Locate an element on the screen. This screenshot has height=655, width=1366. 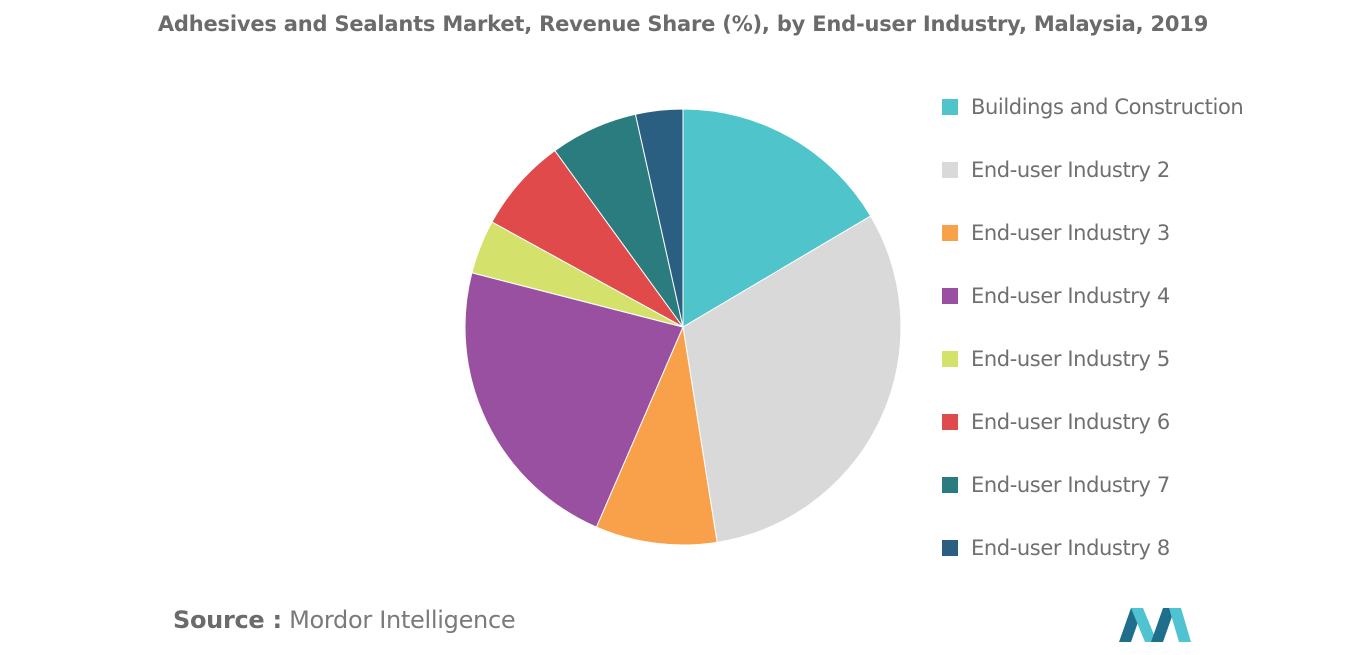
source-text: Mordor Intelligence is located at coordinates (402, 620).